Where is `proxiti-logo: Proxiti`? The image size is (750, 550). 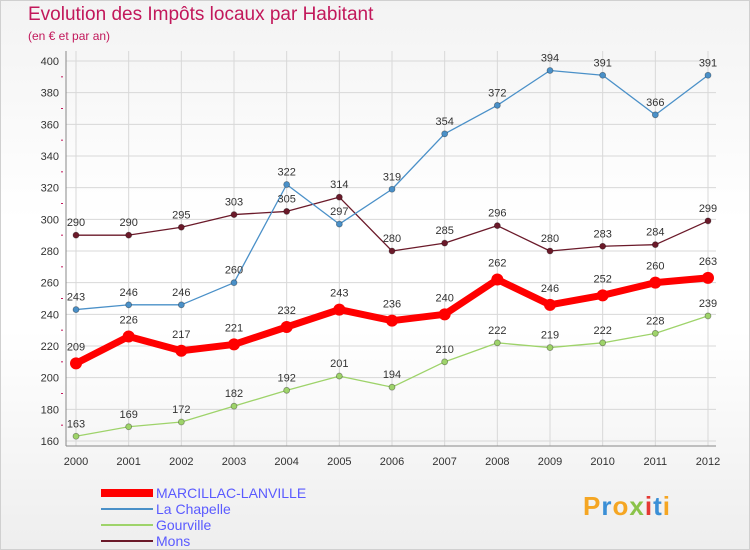
proxiti-logo: Proxiti is located at coordinates (627, 506).